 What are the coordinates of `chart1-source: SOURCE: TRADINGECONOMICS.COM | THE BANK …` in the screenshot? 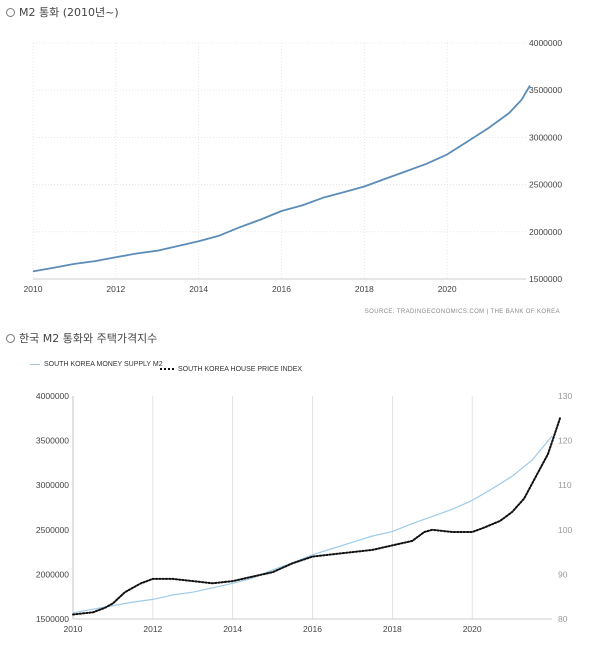 It's located at (462, 312).